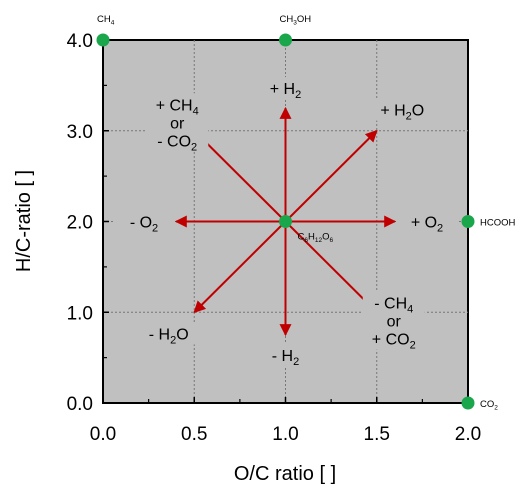 The image size is (528, 491). What do you see at coordinates (285, 434) in the screenshot?
I see `x-tick-label: 1.0` at bounding box center [285, 434].